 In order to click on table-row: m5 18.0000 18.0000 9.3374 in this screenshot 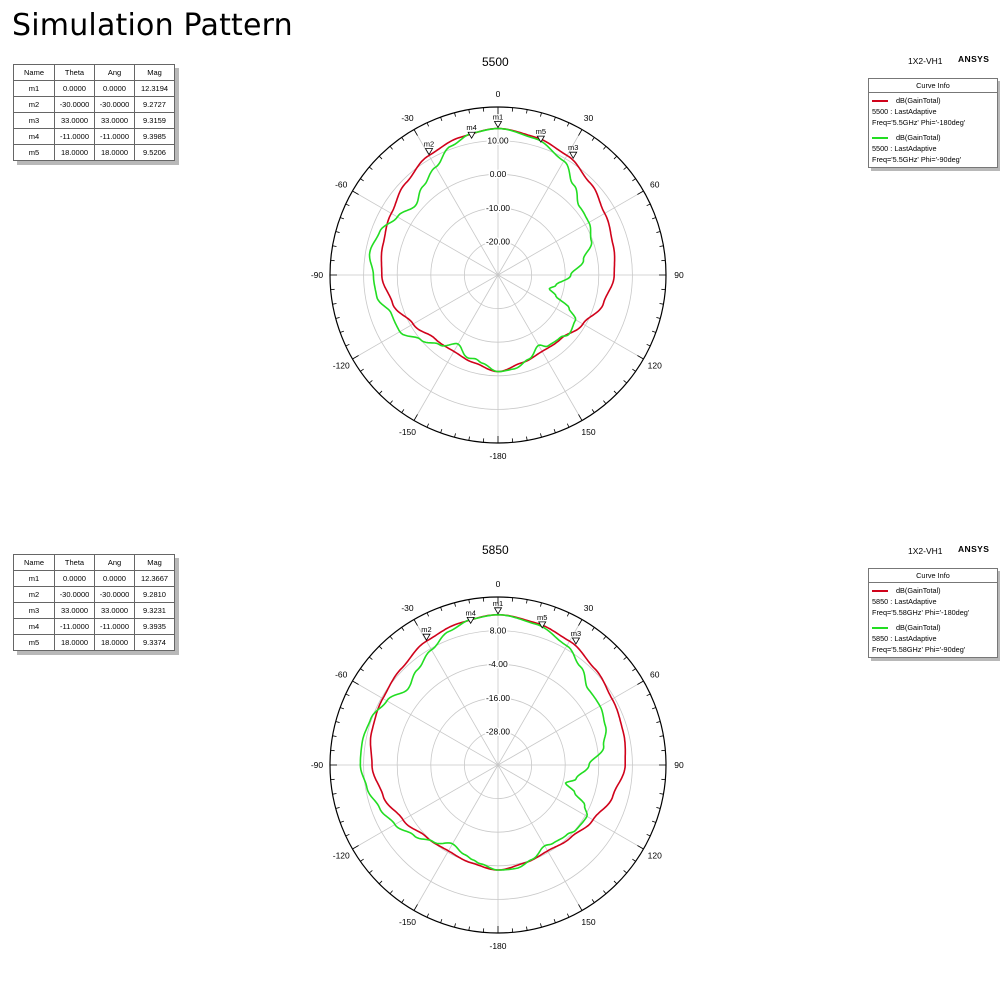, I will do `click(94, 642)`.